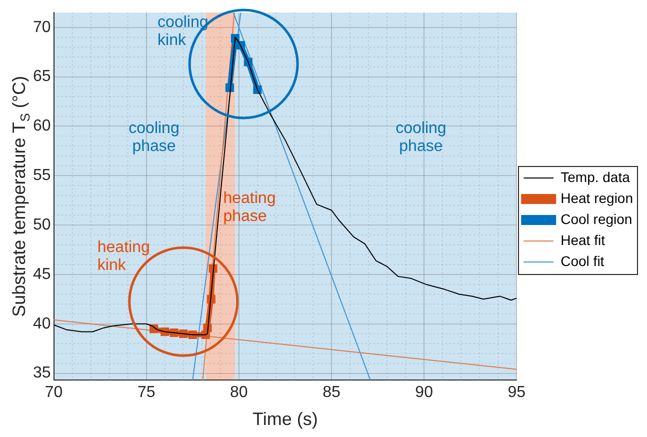 The image size is (647, 437). What do you see at coordinates (331, 393) in the screenshot?
I see `x-tick-label: 85` at bounding box center [331, 393].